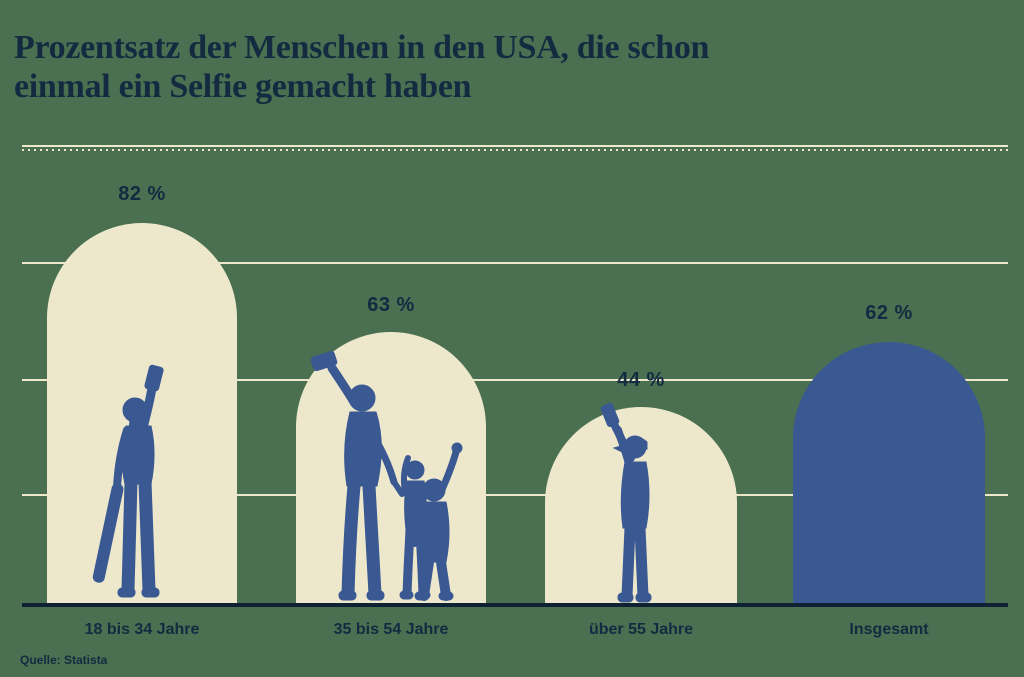 Image resolution: width=1024 pixels, height=677 pixels. Describe the element at coordinates (391, 305) in the screenshot. I see `value-label-35-54: 63 %` at that location.